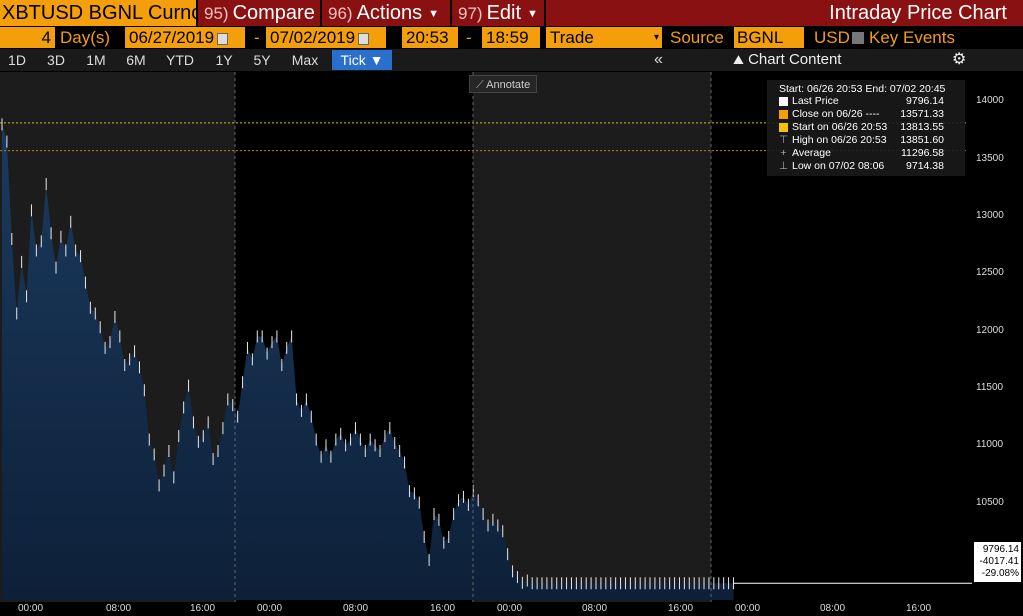  What do you see at coordinates (784, 13) in the screenshot?
I see `page-title: Intraday Price Chart` at bounding box center [784, 13].